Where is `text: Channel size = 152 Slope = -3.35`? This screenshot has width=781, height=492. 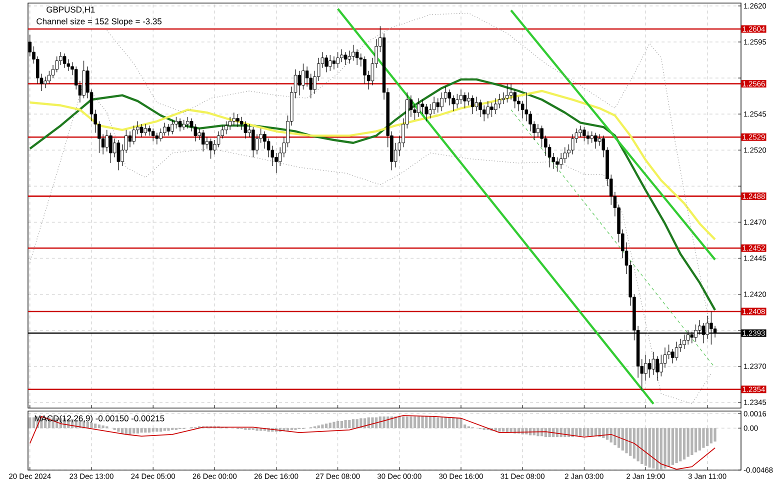
text: Channel size = 152 Slope = -3.35 is located at coordinates (99, 22).